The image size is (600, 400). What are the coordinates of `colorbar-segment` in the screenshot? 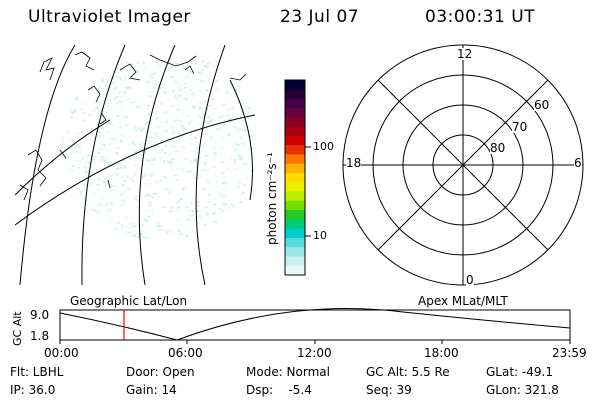 It's located at (295, 103).